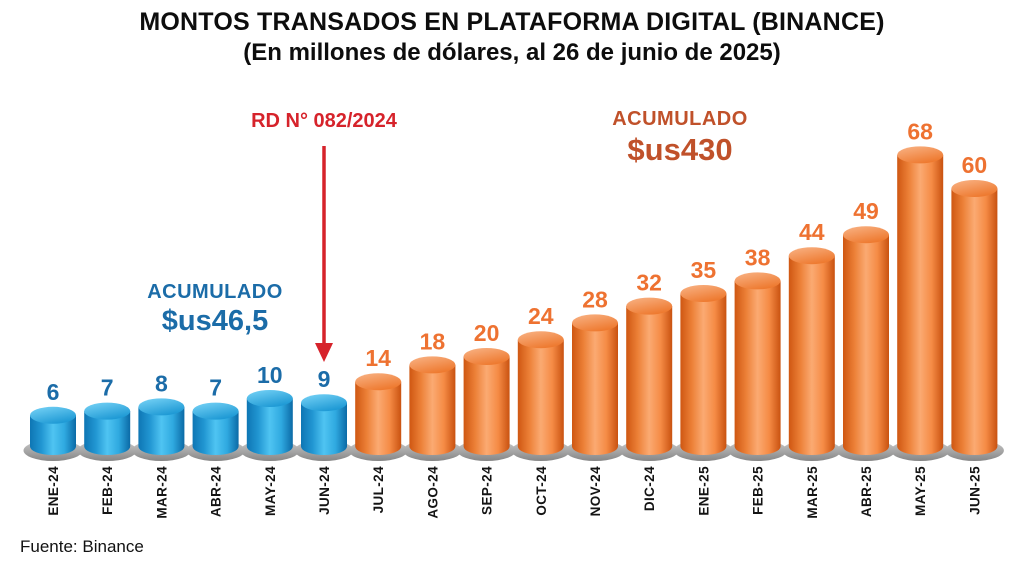 The height and width of the screenshot is (574, 1024). Describe the element at coordinates (595, 491) in the screenshot. I see `bar-month-label: NOV-24` at that location.